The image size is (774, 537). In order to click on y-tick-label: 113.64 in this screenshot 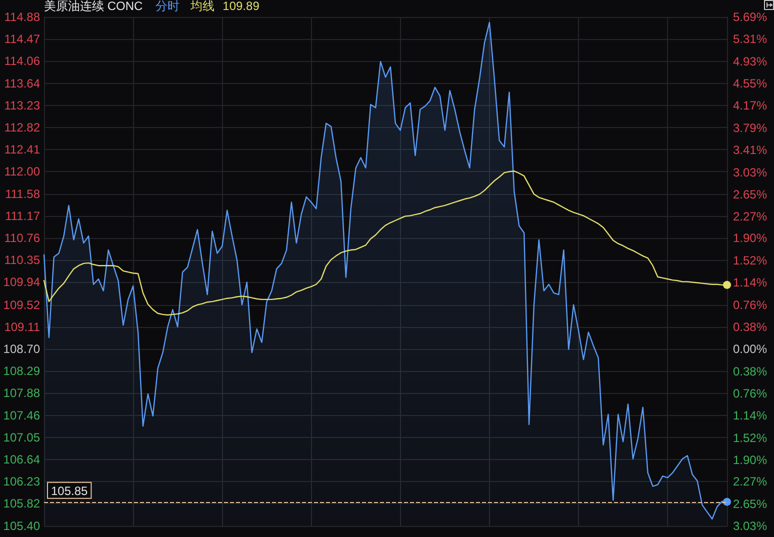, I will do `click(22, 83)`.